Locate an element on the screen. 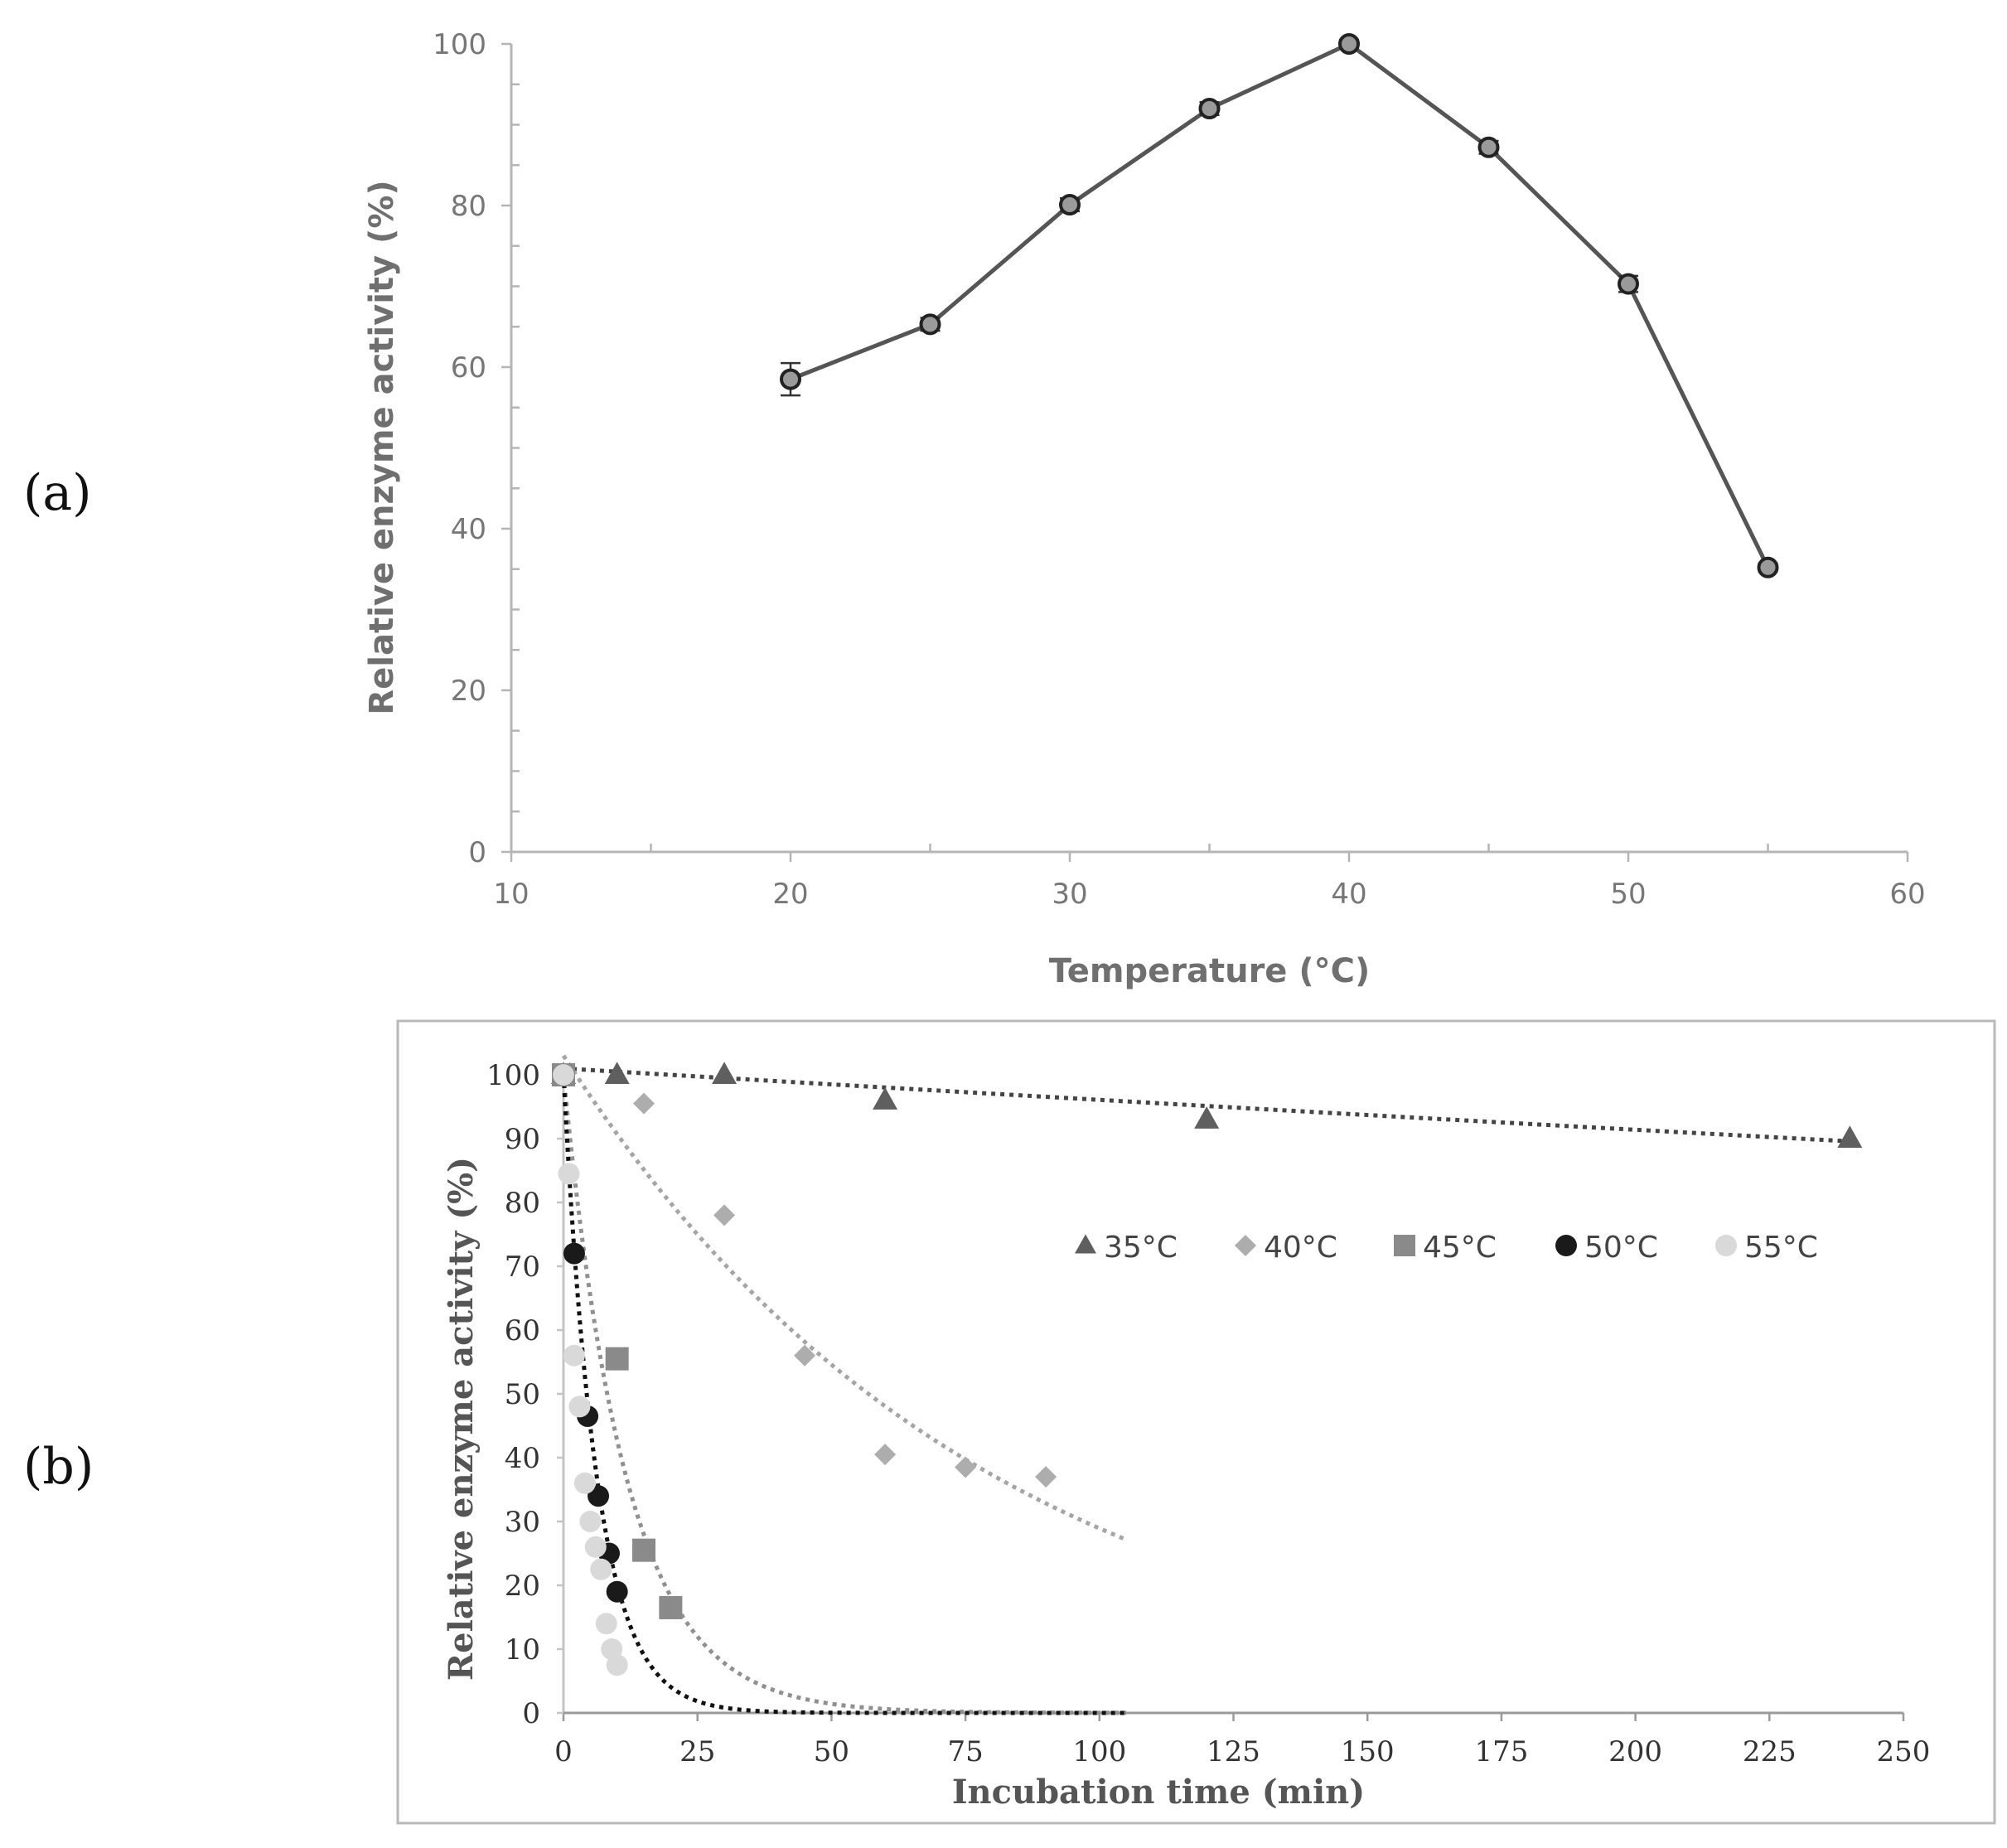 The image size is (2007, 1848). chart-a-x-axis-title: Temperature (°C) is located at coordinates (1210, 971).